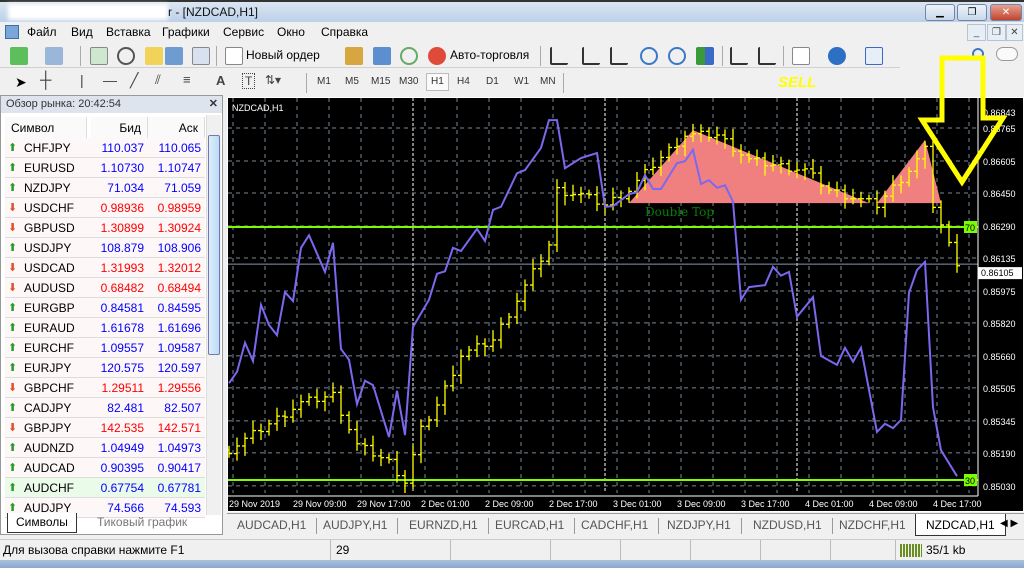  I want to click on chart-tab: NZDUSD,H1, so click(788, 526).